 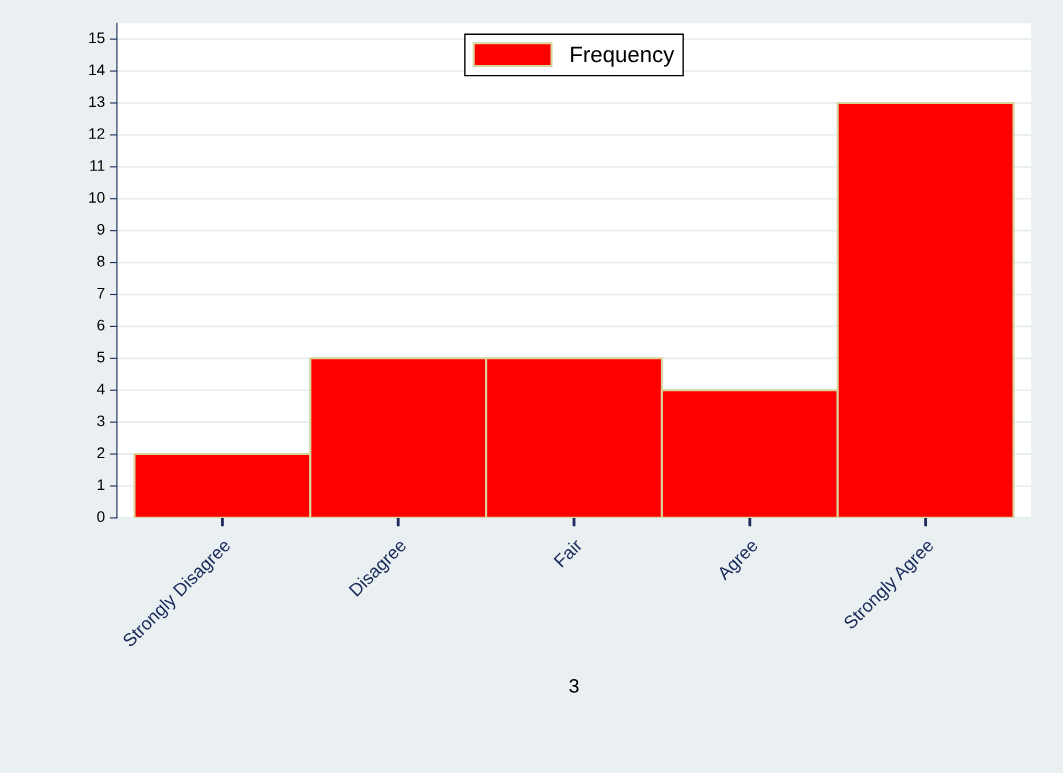 I want to click on x-tick-label: Fair, so click(x=568, y=552).